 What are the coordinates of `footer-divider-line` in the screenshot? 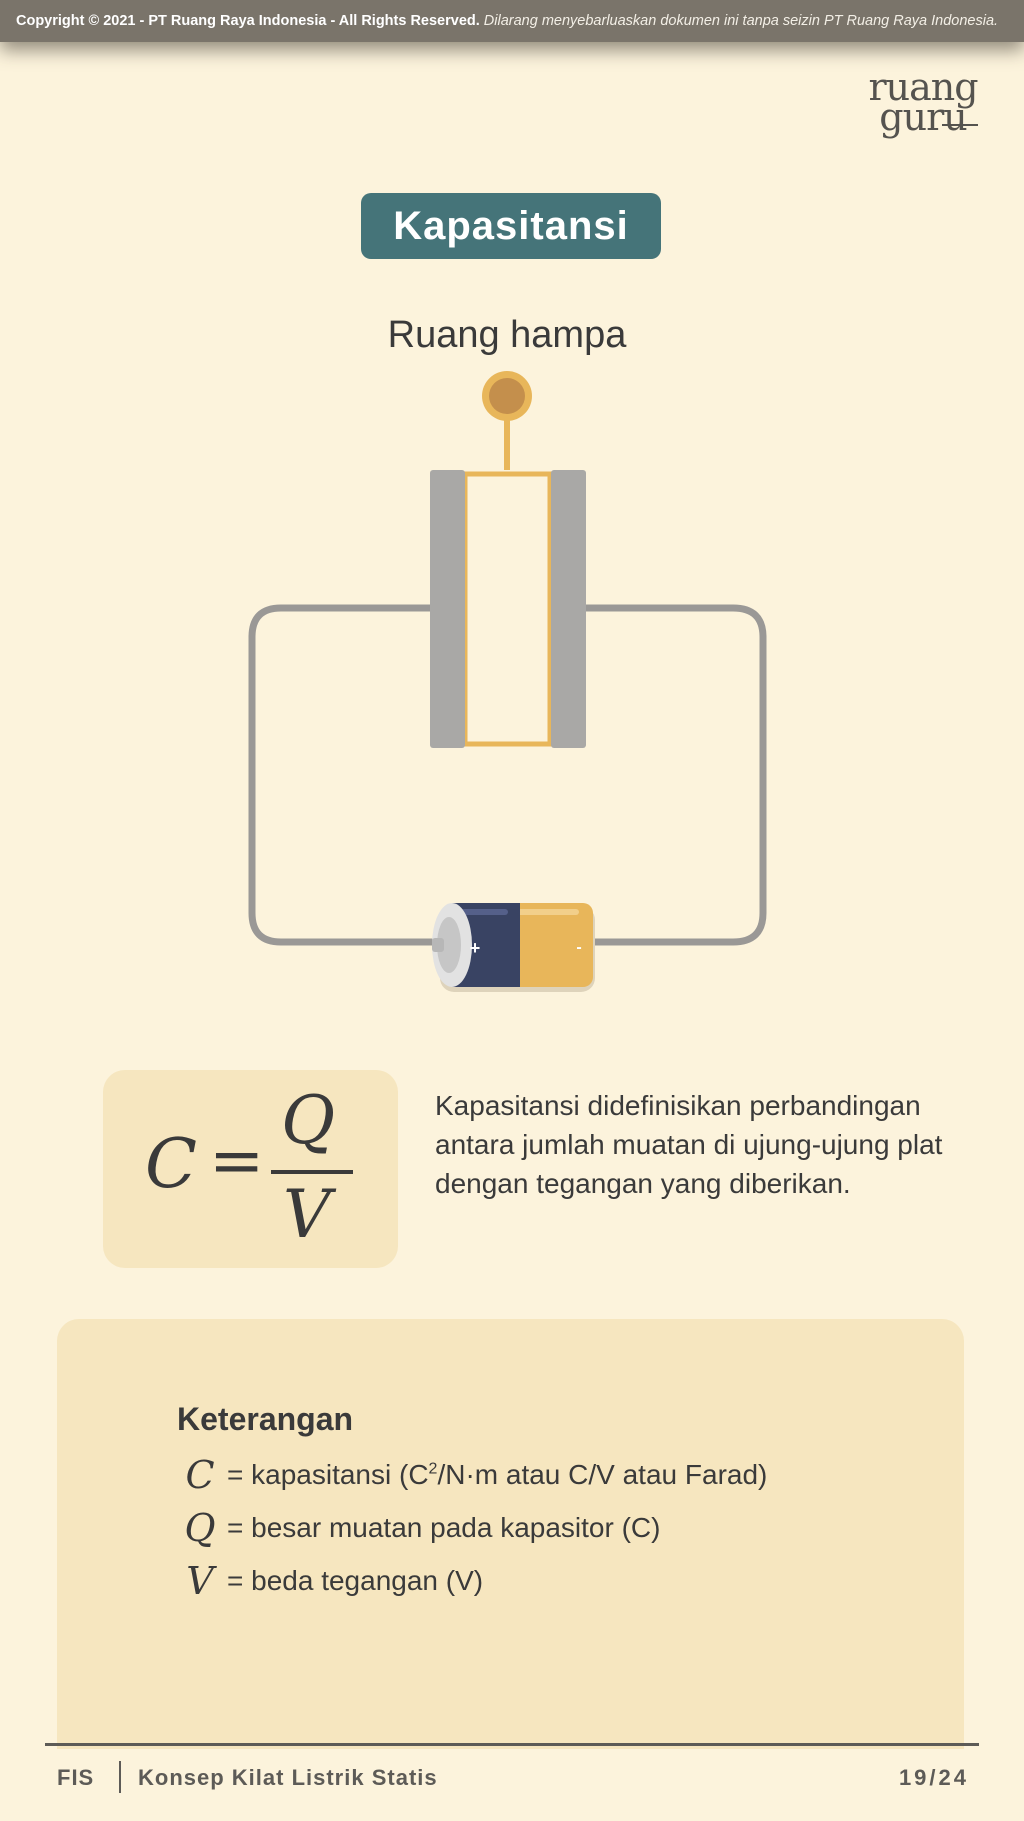 It's located at (512, 1744).